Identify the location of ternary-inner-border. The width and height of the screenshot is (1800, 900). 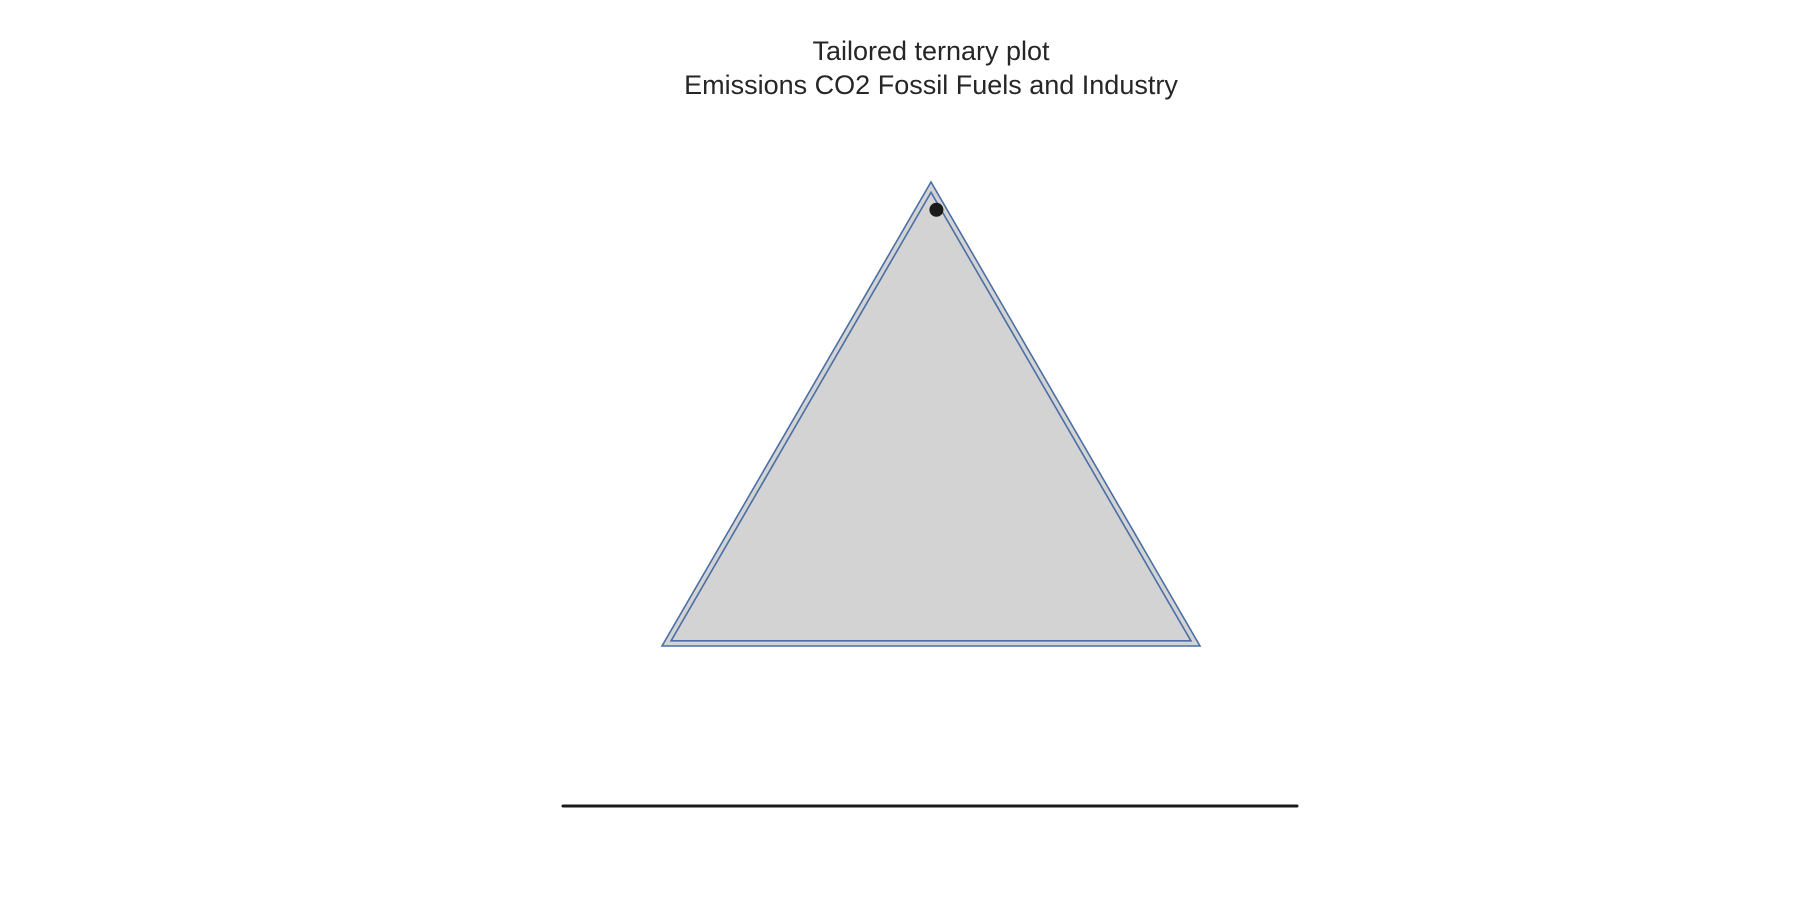
(931, 416).